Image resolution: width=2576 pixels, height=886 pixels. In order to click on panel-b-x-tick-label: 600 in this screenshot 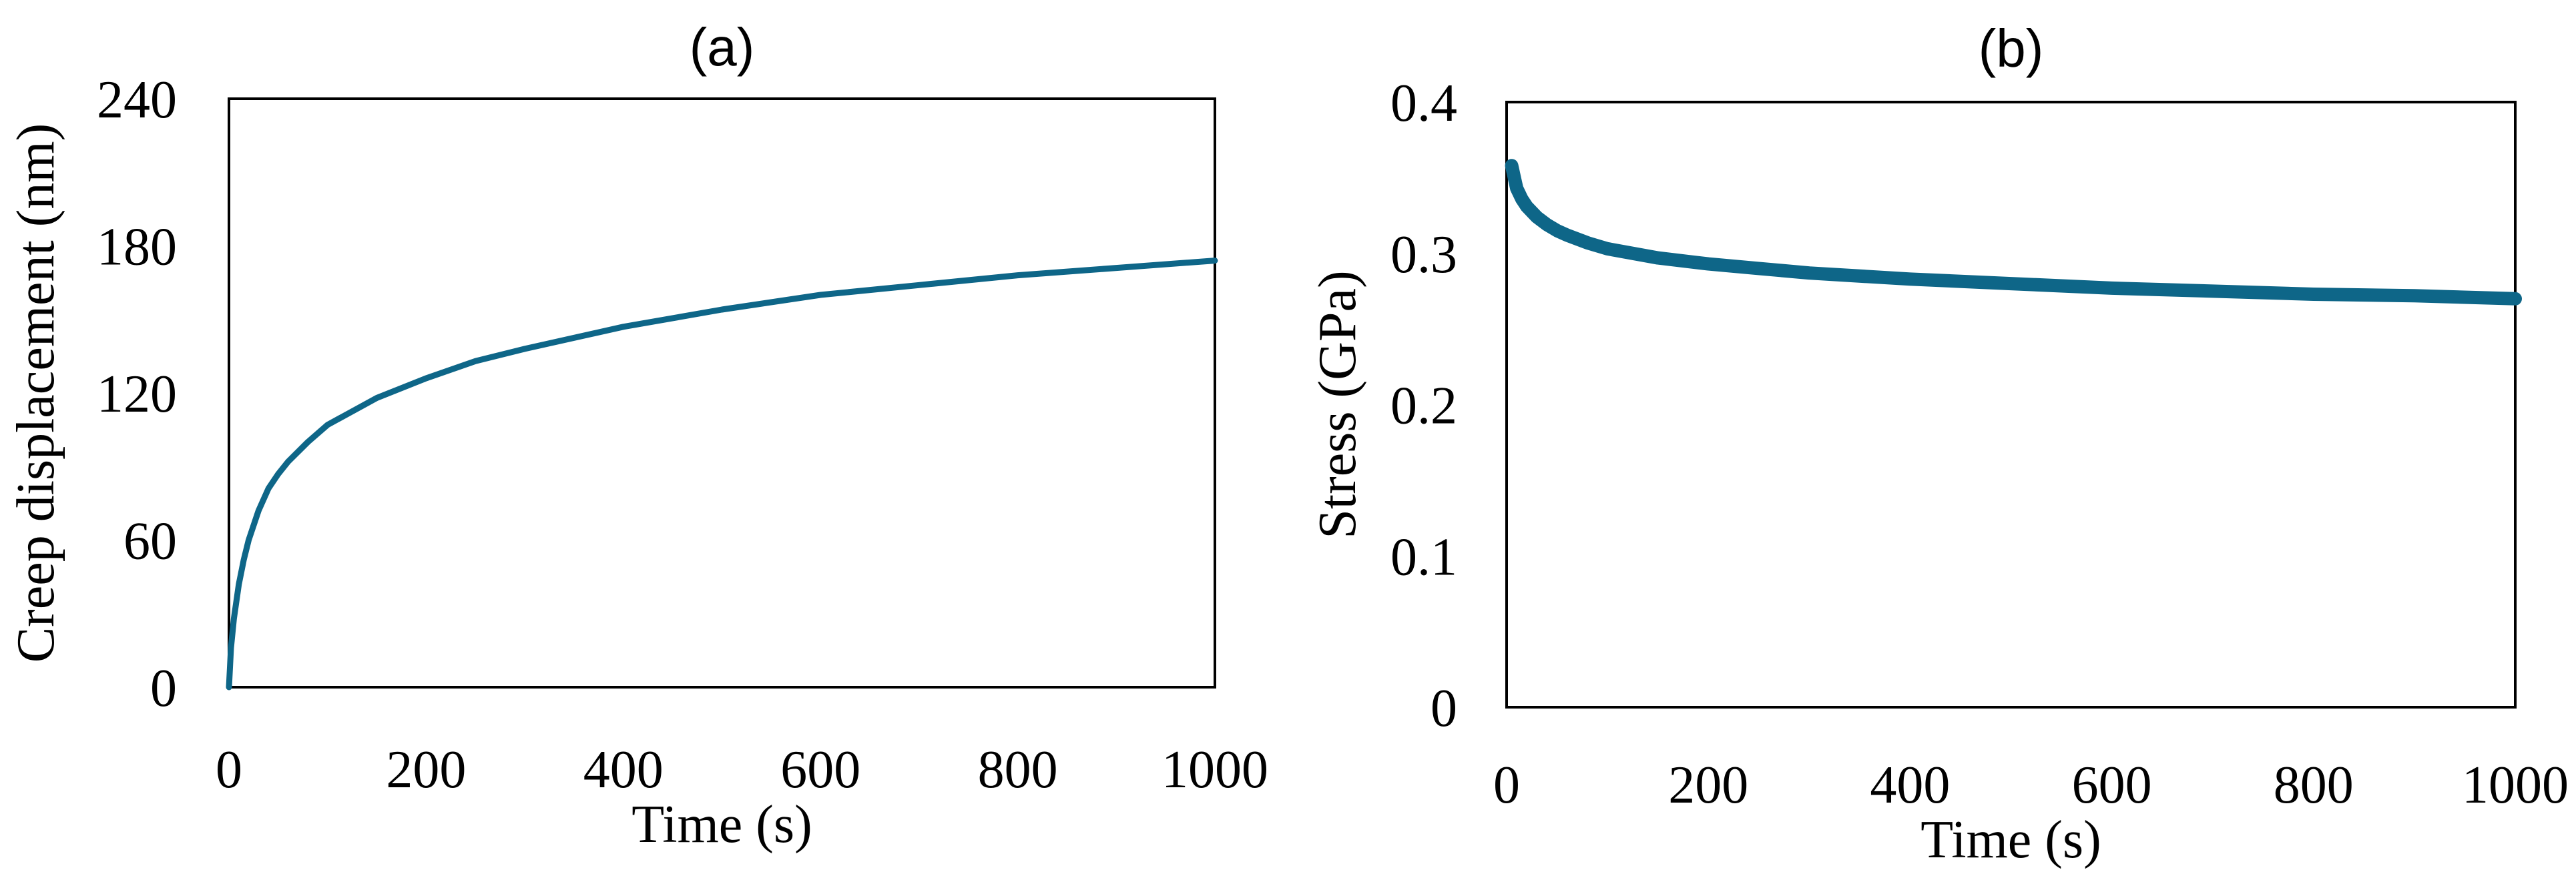, I will do `click(2112, 785)`.